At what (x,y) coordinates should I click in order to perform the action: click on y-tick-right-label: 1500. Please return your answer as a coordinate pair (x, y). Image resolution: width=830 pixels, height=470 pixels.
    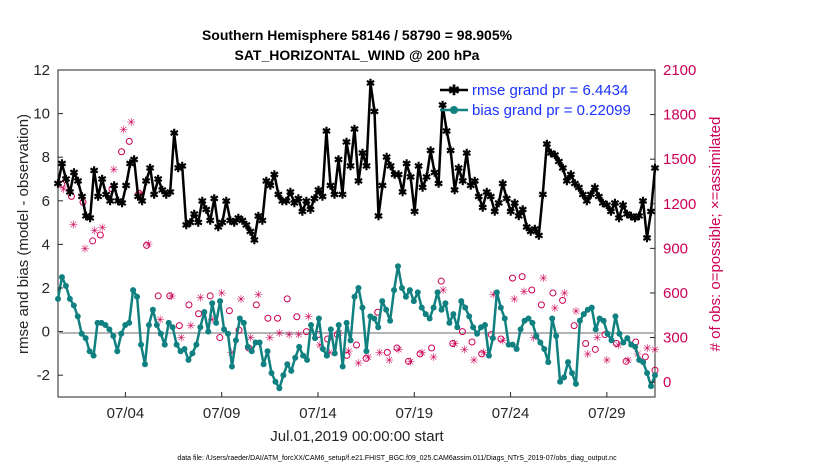
    Looking at the image, I should click on (679, 159).